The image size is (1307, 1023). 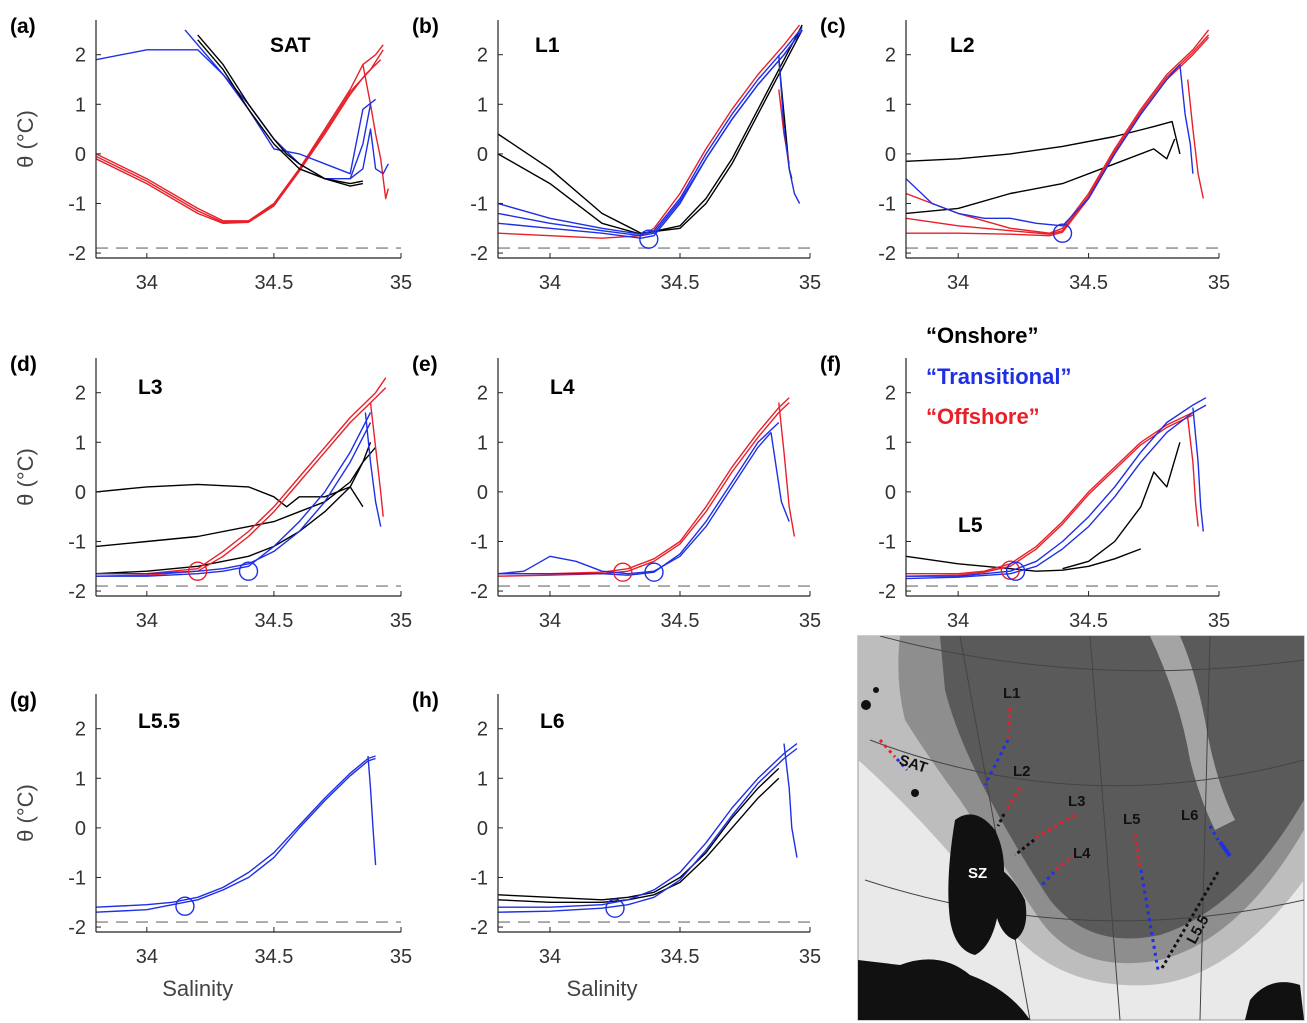 I want to click on panel-8: -2 -1 0 1 2 34 34.5 35 (h) L6 Salinity, so click(x=616, y=845).